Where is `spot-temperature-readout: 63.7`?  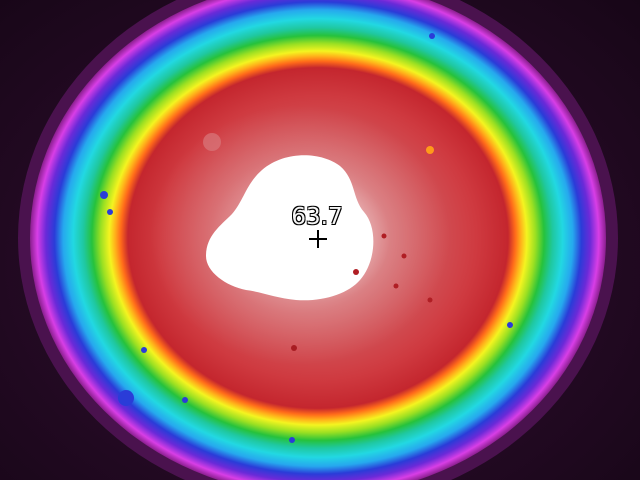
spot-temperature-readout: 63.7 is located at coordinates (317, 217).